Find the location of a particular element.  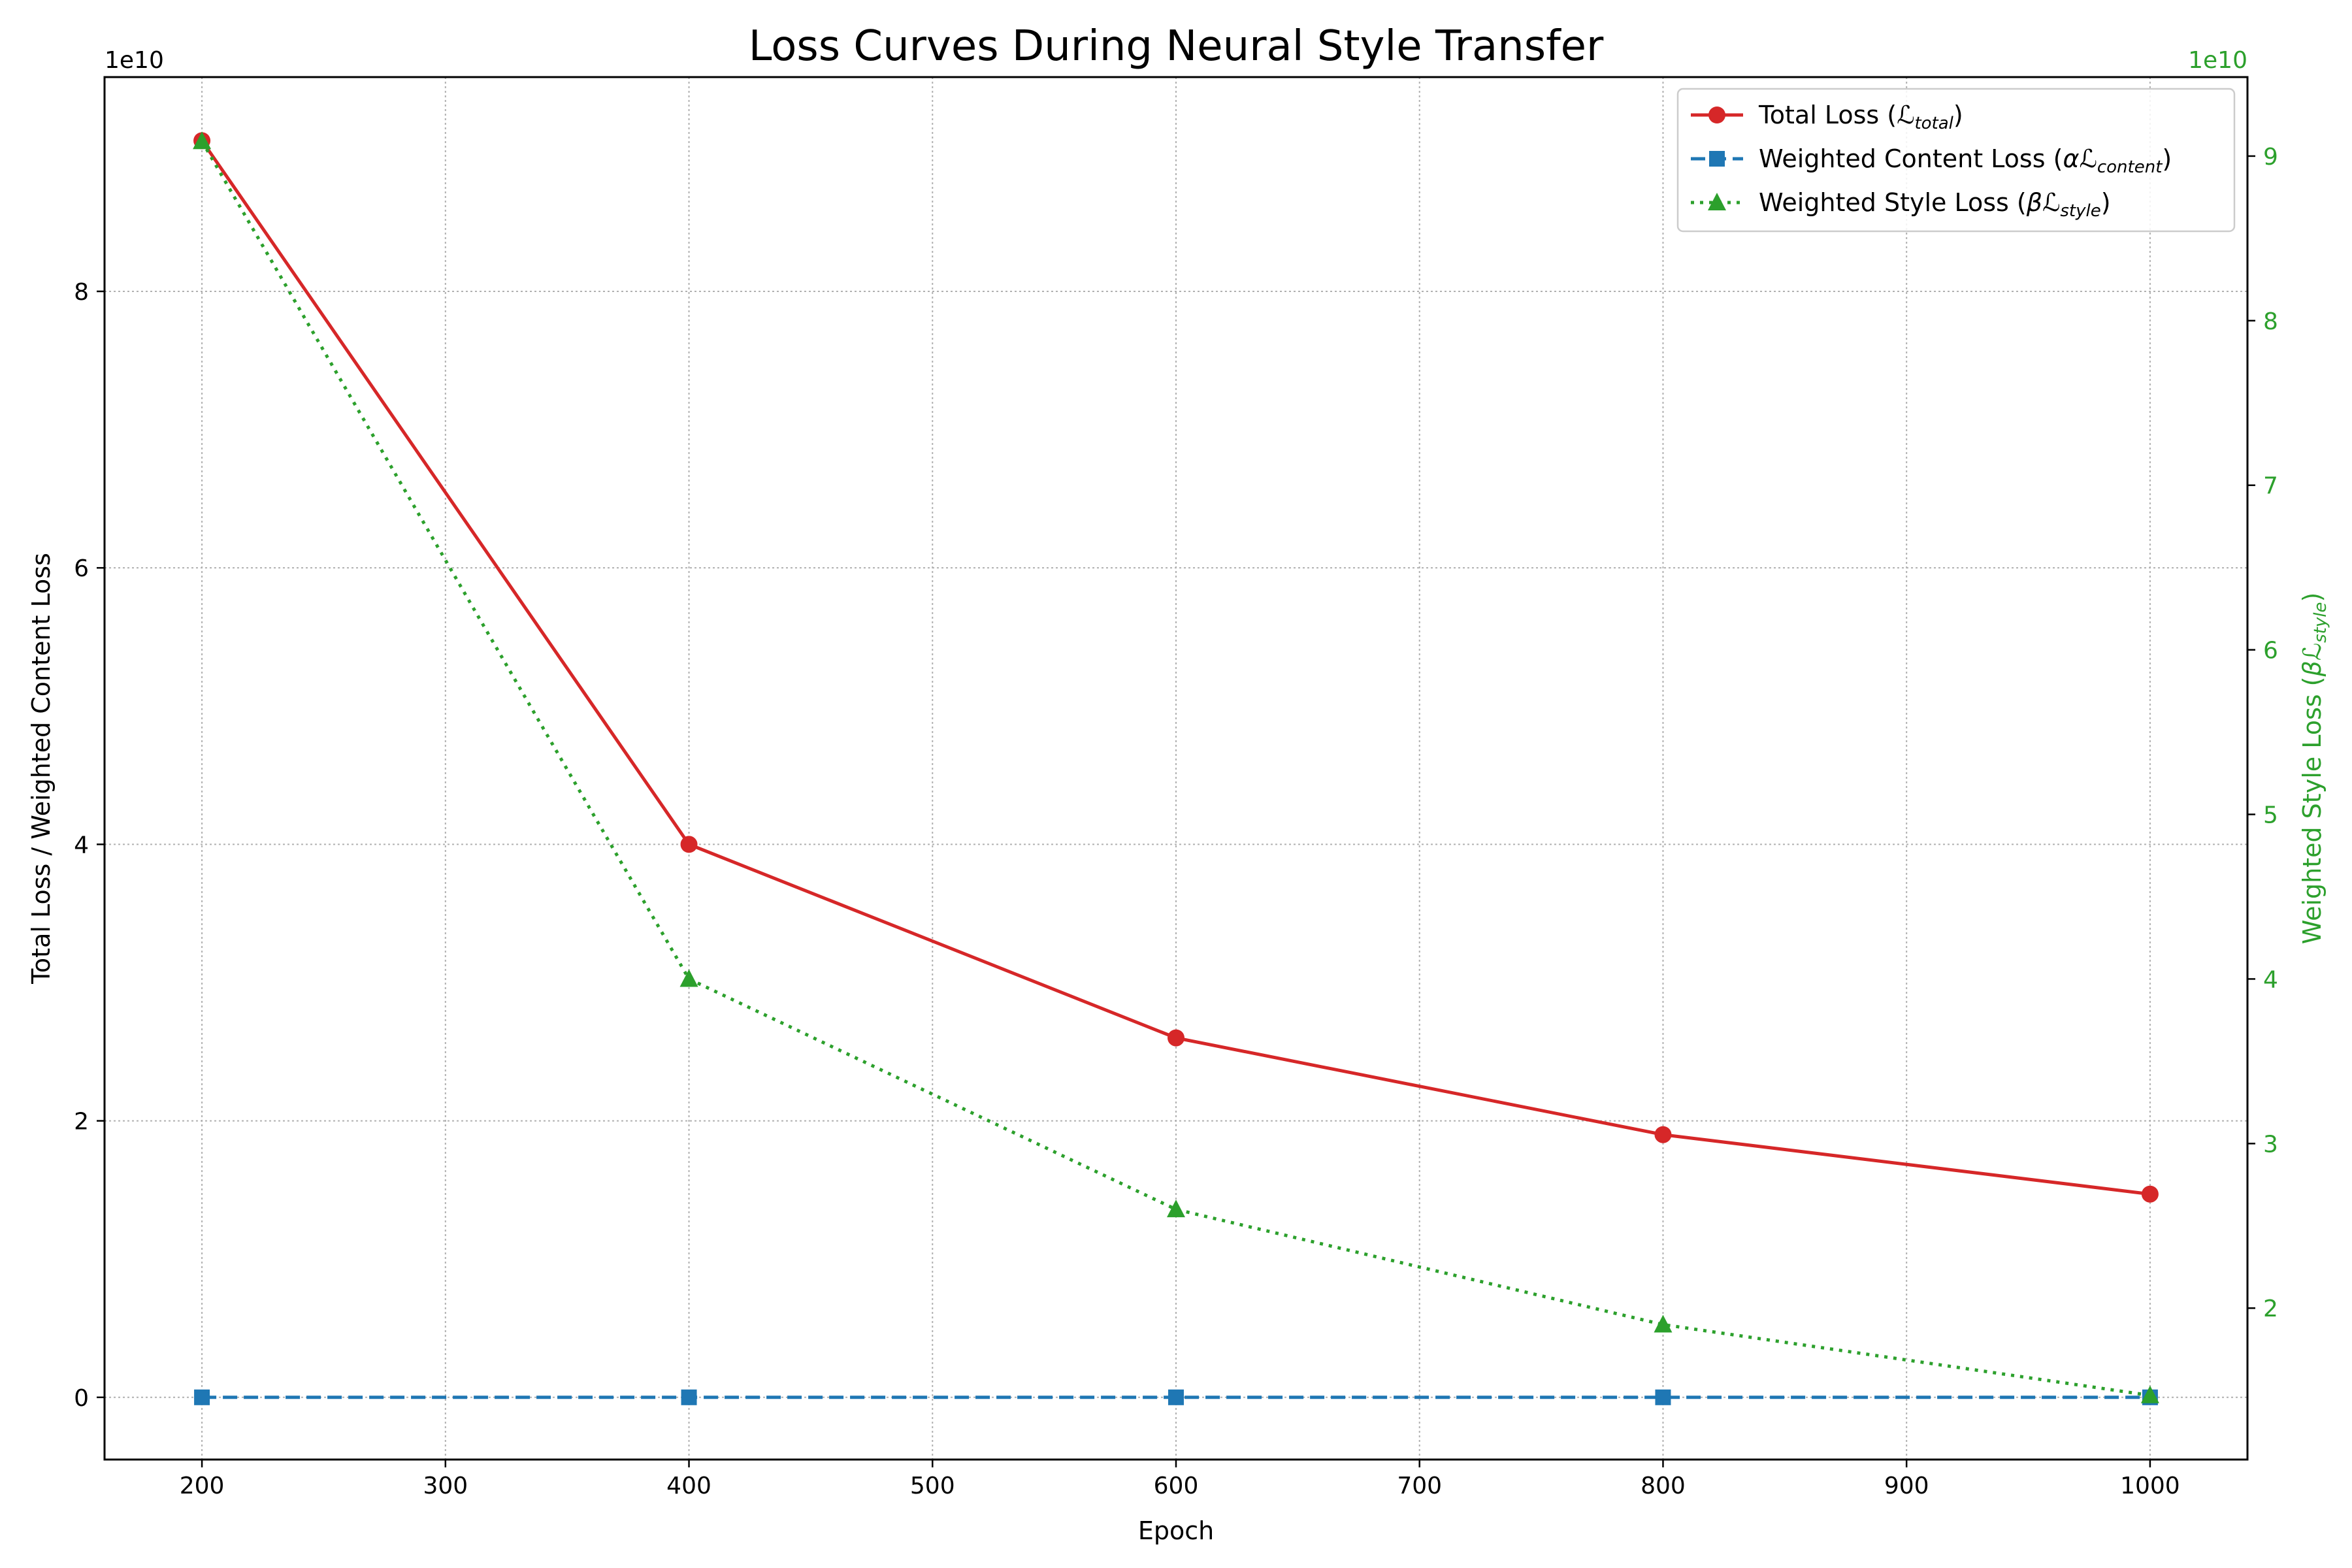

right-offset-label: 1e10 is located at coordinates (2217, 60).